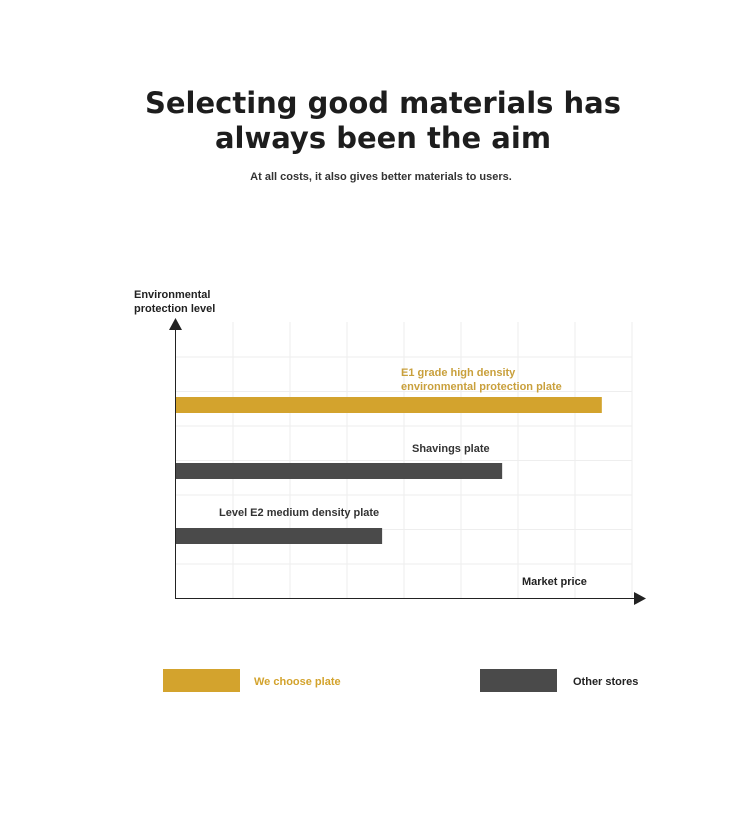 Image resolution: width=750 pixels, height=829 pixels. What do you see at coordinates (299, 513) in the screenshot?
I see `bar-label-2: Level E2 medium density plate` at bounding box center [299, 513].